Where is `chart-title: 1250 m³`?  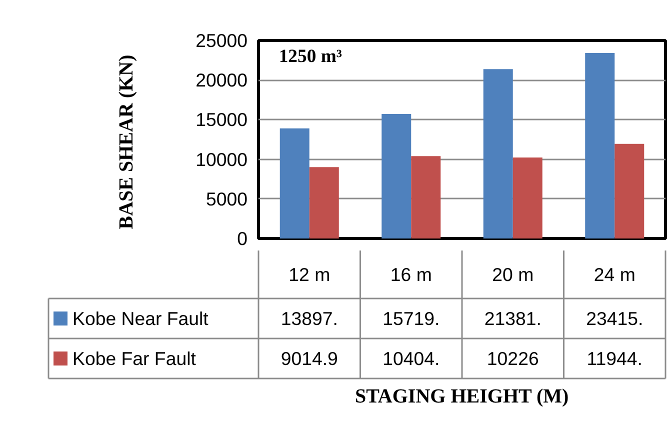
chart-title: 1250 m³ is located at coordinates (310, 56).